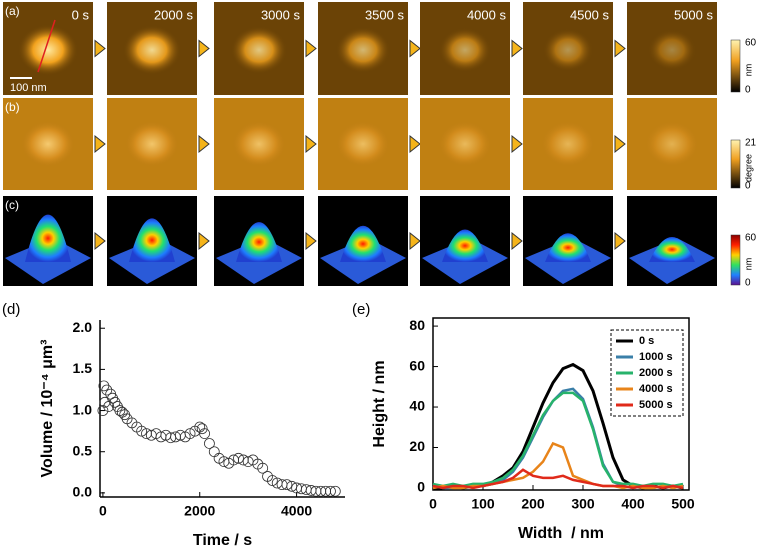  What do you see at coordinates (487, 14) in the screenshot?
I see `time-label: 4000 s` at bounding box center [487, 14].